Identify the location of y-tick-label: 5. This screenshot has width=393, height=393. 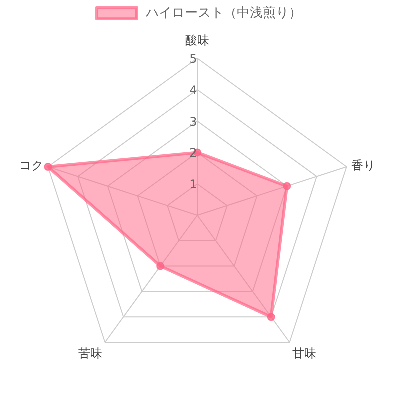
(194, 59).